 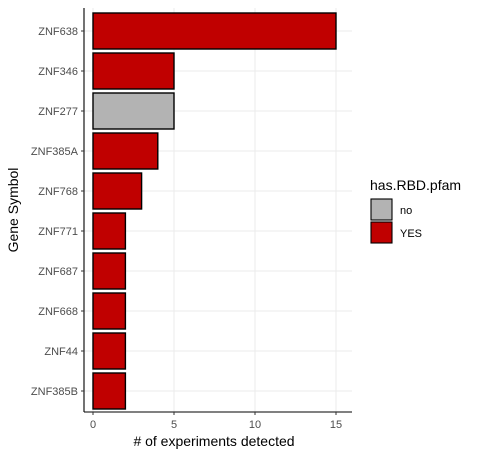 I want to click on y-tick-label: ZNF385B, so click(x=54, y=392).